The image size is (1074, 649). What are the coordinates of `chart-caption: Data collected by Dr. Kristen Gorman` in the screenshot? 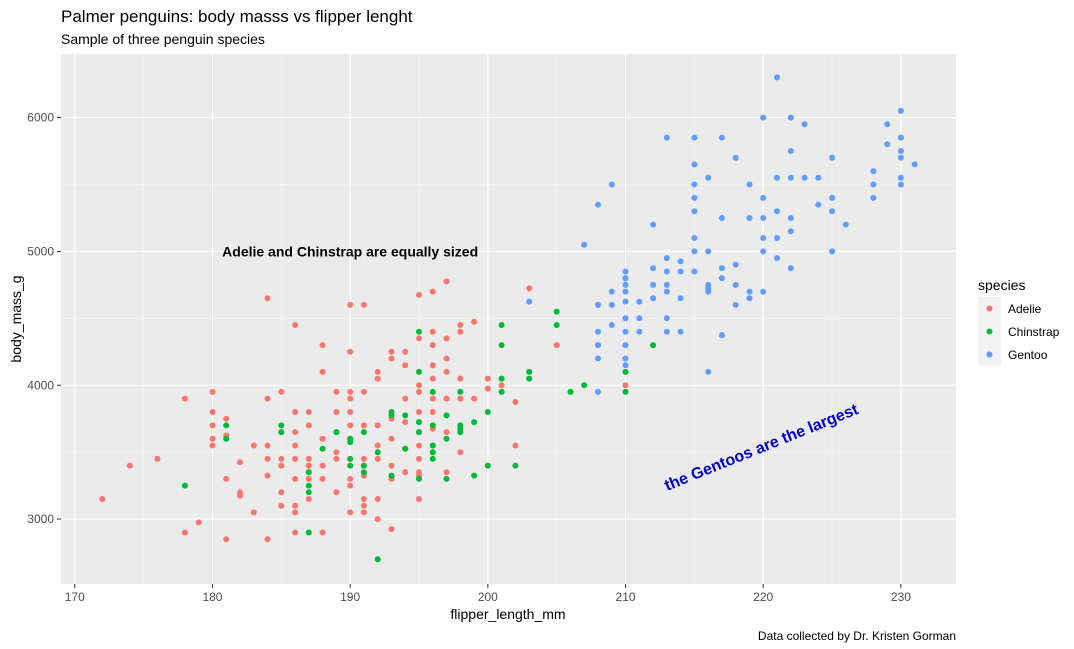 It's located at (857, 636).